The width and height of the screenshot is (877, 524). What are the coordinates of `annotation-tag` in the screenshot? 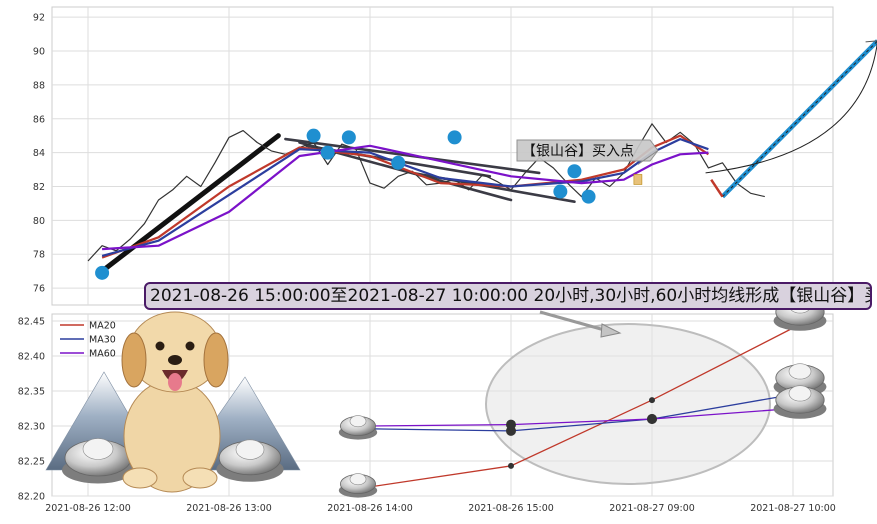 It's located at (638, 179).